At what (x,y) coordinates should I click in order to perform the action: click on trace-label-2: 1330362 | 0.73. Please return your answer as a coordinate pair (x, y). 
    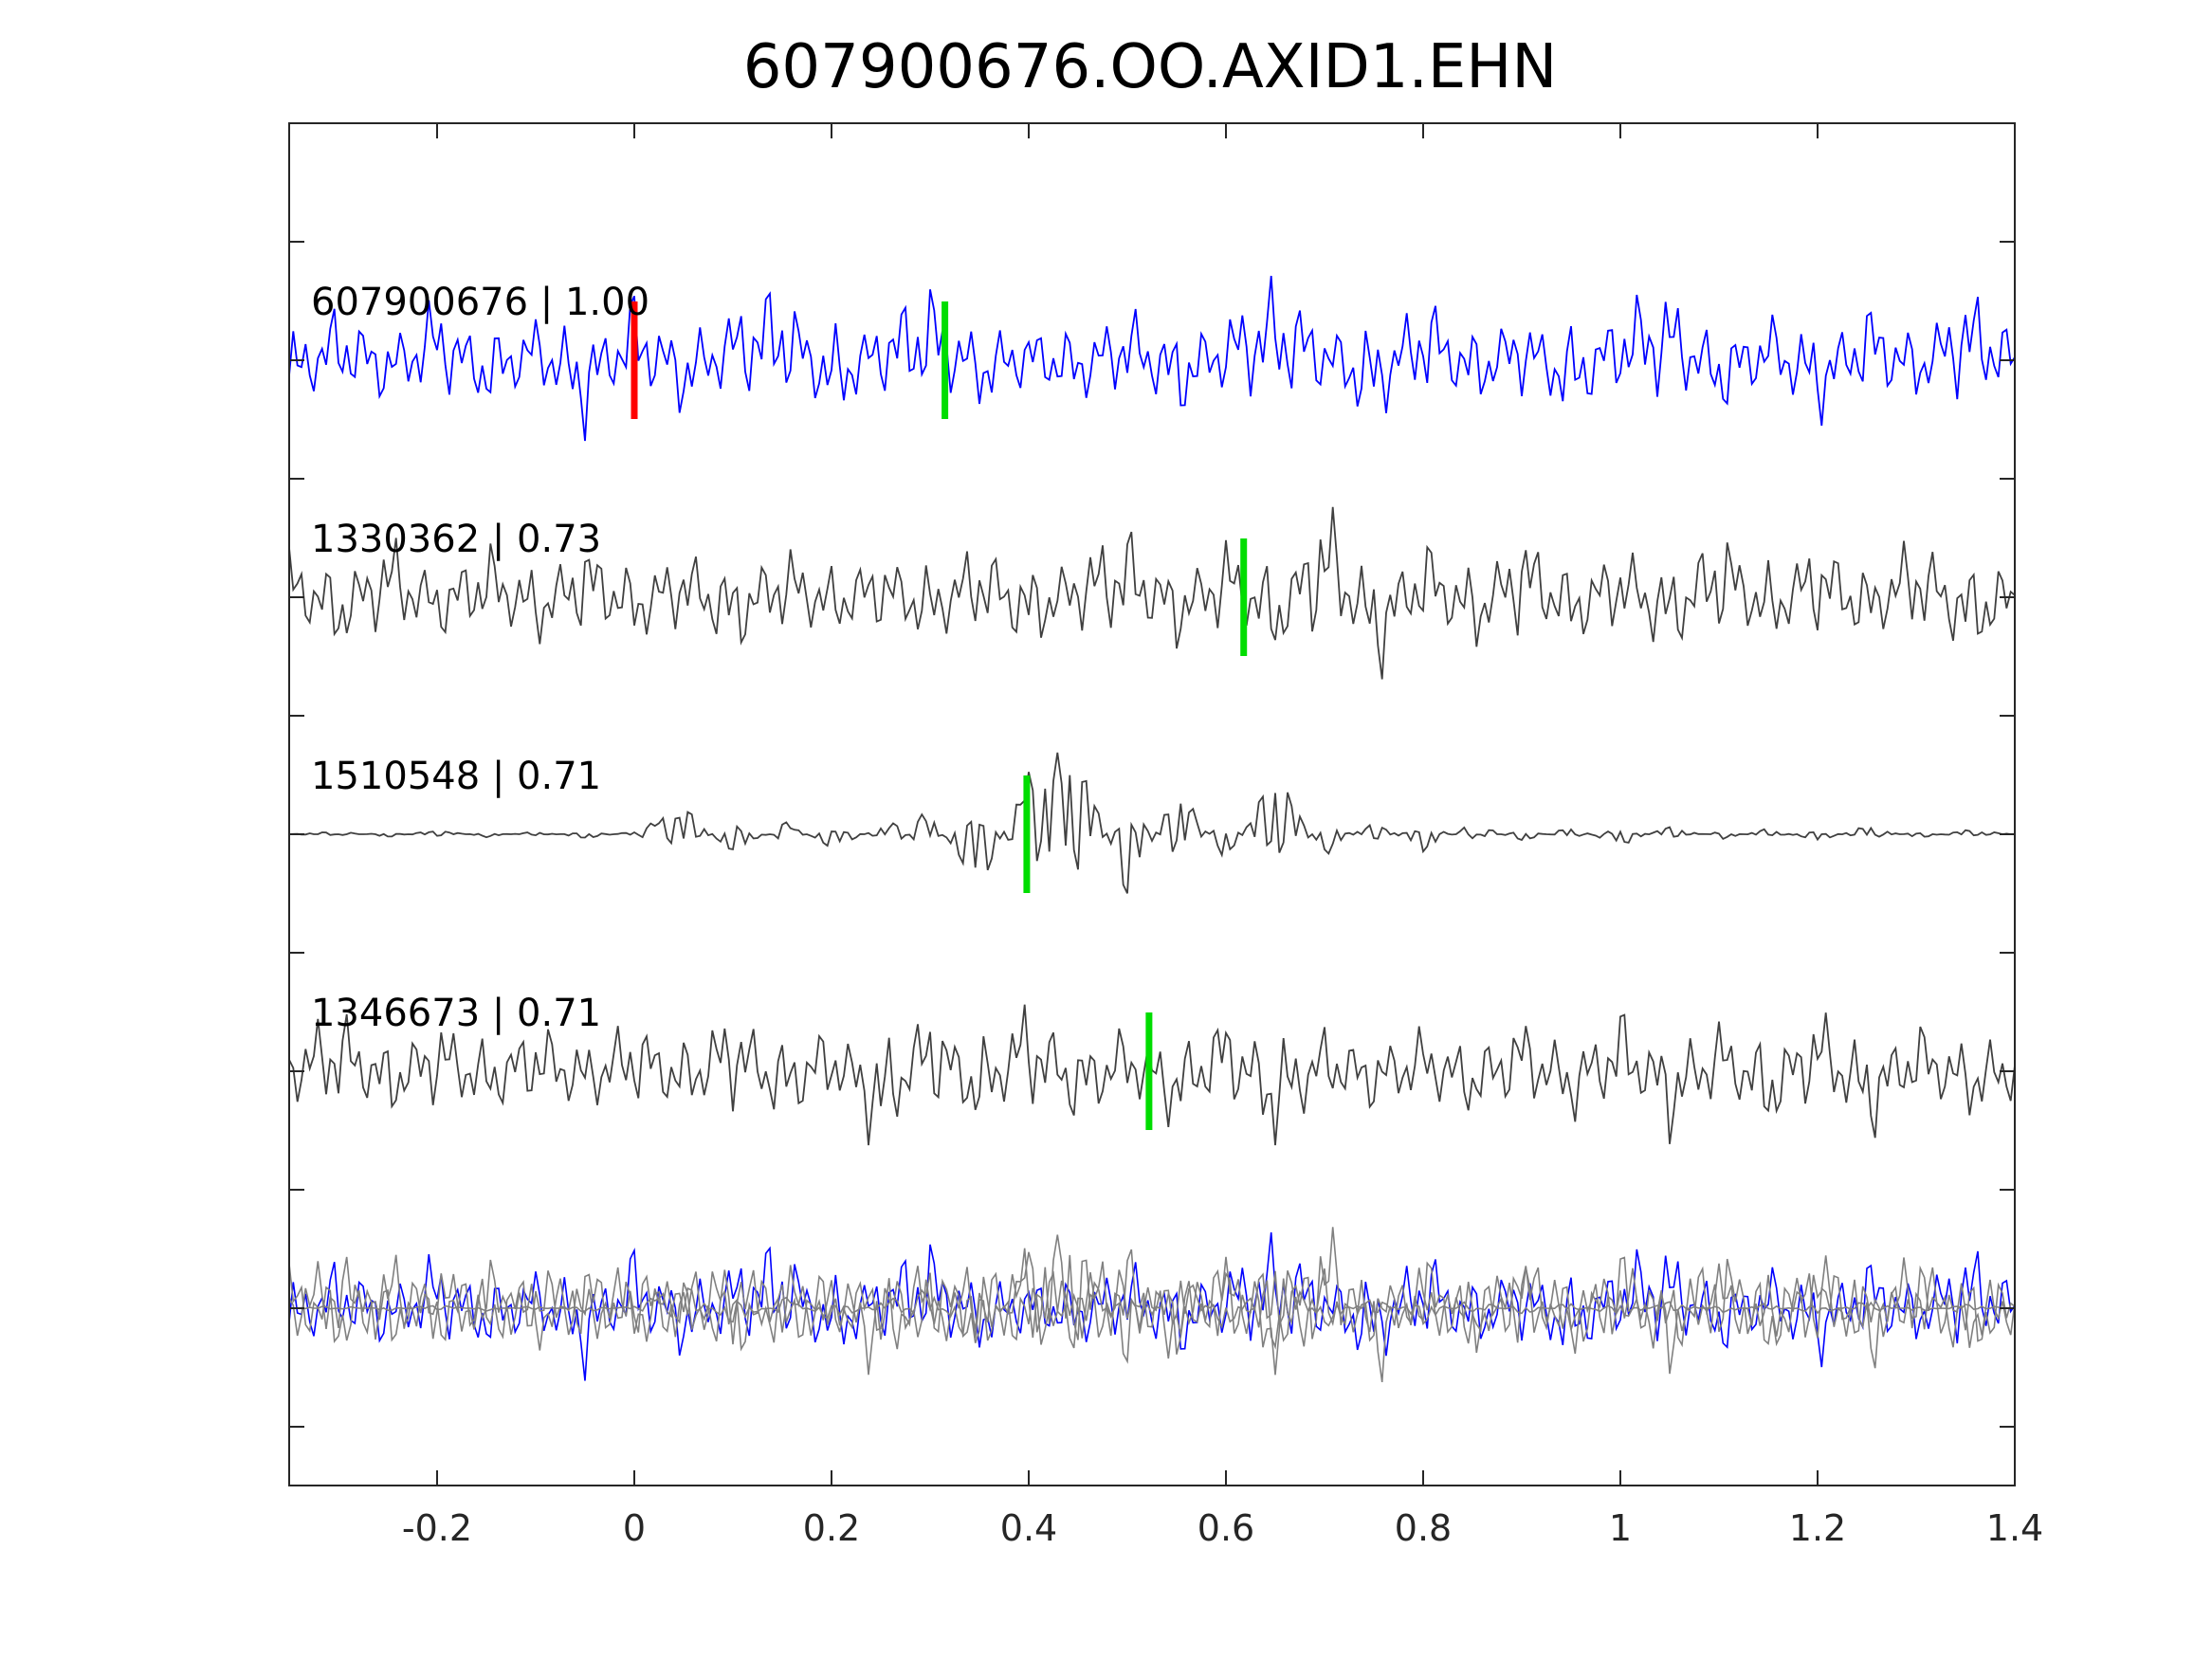
    Looking at the image, I should click on (456, 539).